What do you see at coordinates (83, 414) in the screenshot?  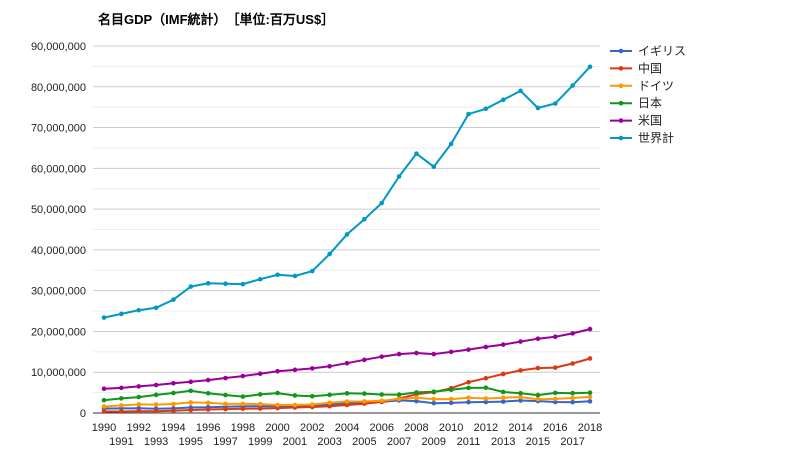 I see `y-tick-label: 0` at bounding box center [83, 414].